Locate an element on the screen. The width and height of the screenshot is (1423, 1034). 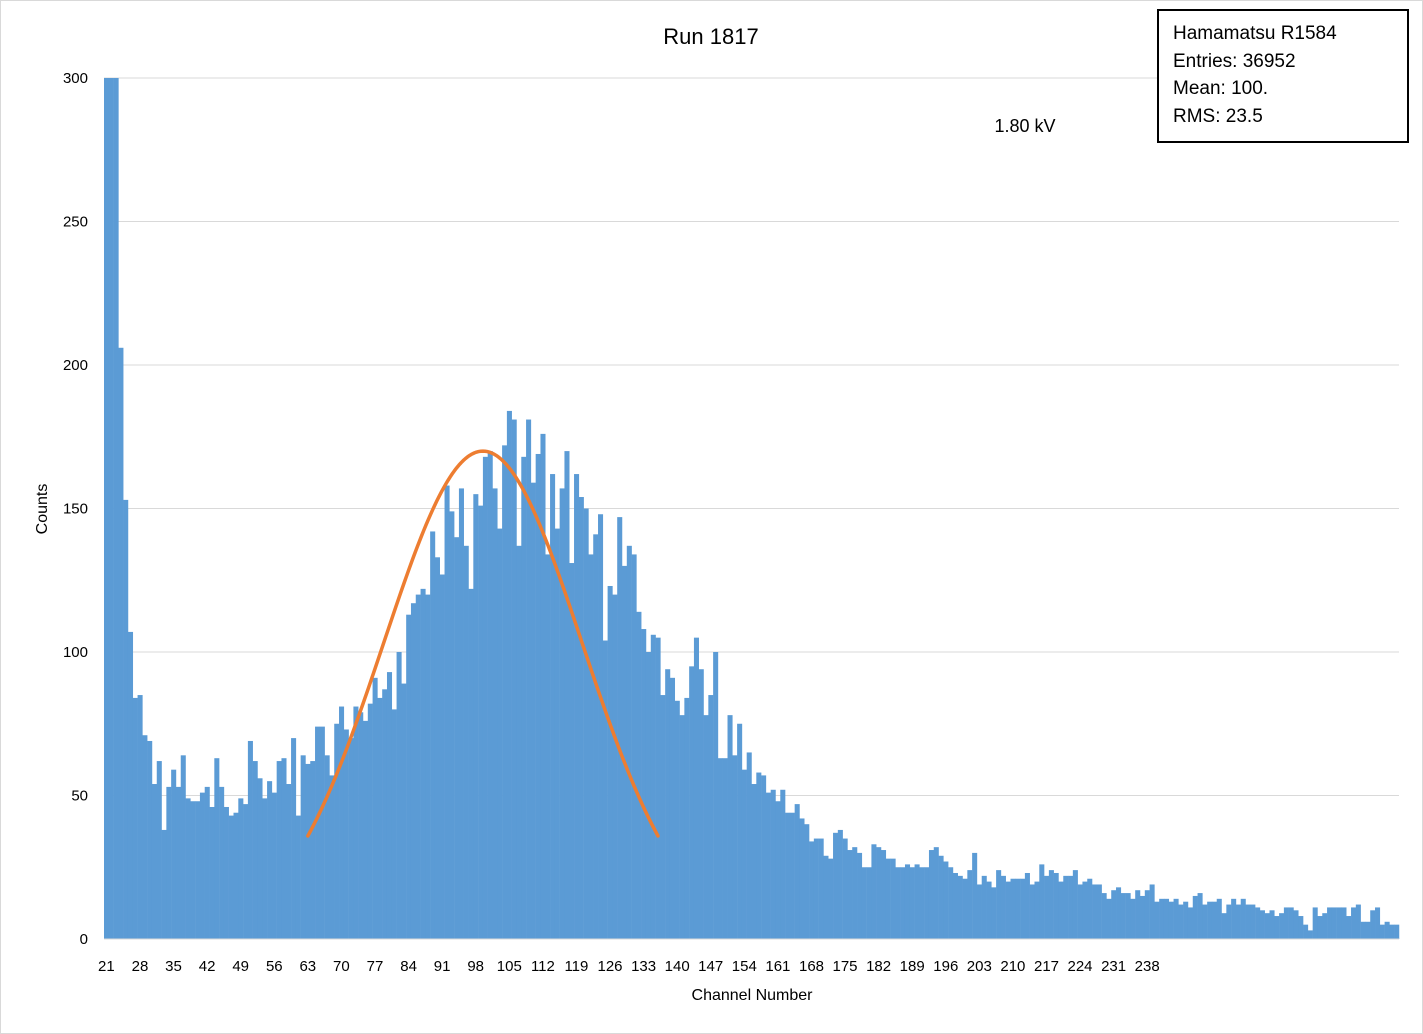
y-tick-label-3: 150 is located at coordinates (75, 509).